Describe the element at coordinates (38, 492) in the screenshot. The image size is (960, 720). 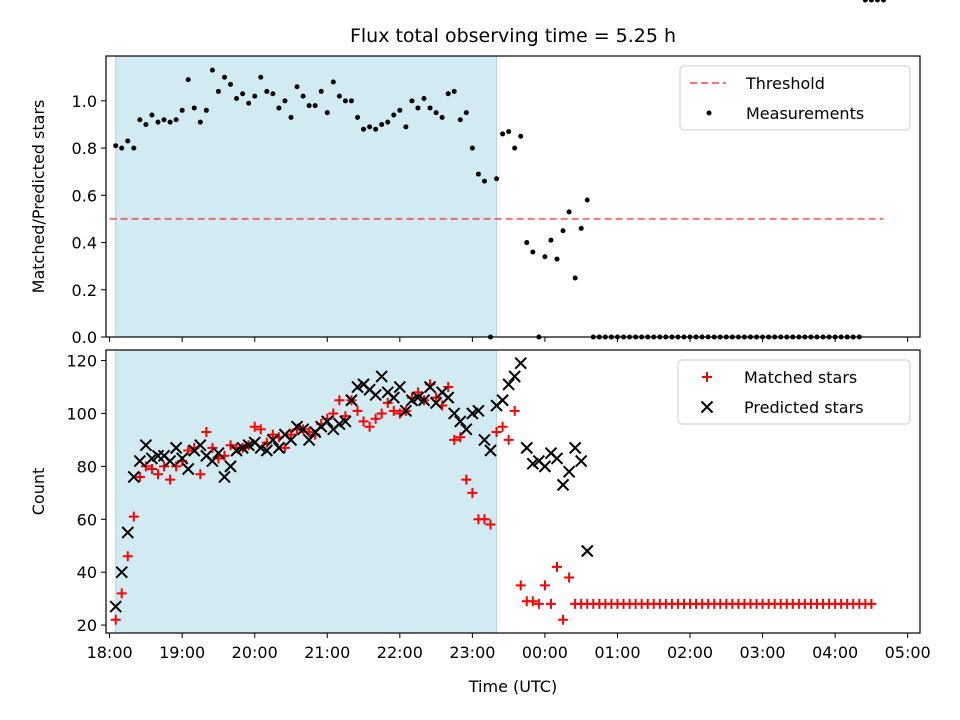
I see `y-axis-label: Count` at that location.